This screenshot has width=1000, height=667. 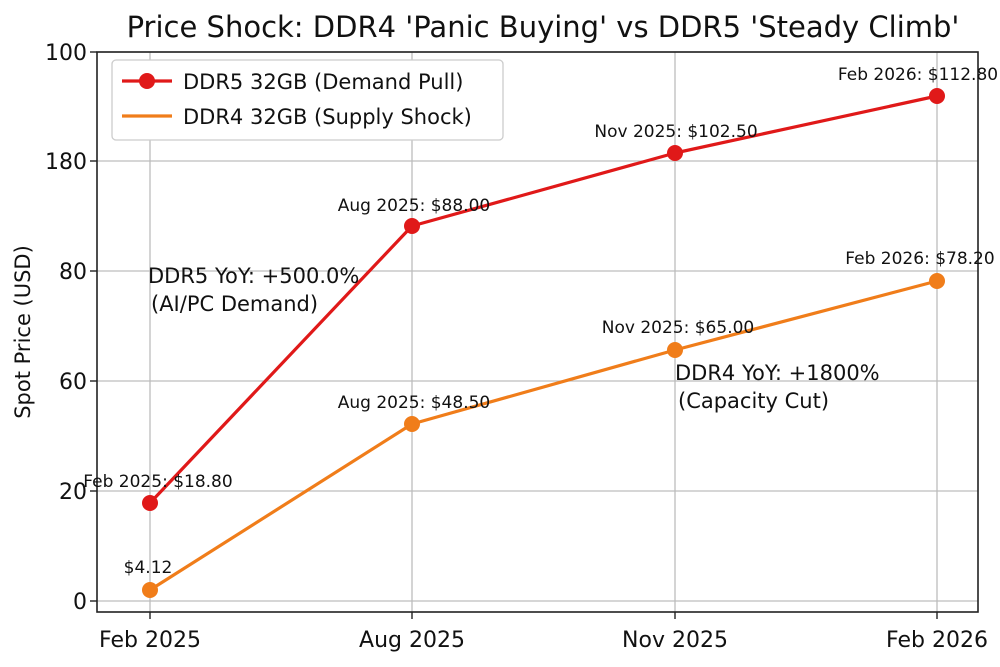 I want to click on x-axis-ticks: Feb 2025 Aug 2025 Nov 2025 Feb 2026, so click(x=543, y=632).